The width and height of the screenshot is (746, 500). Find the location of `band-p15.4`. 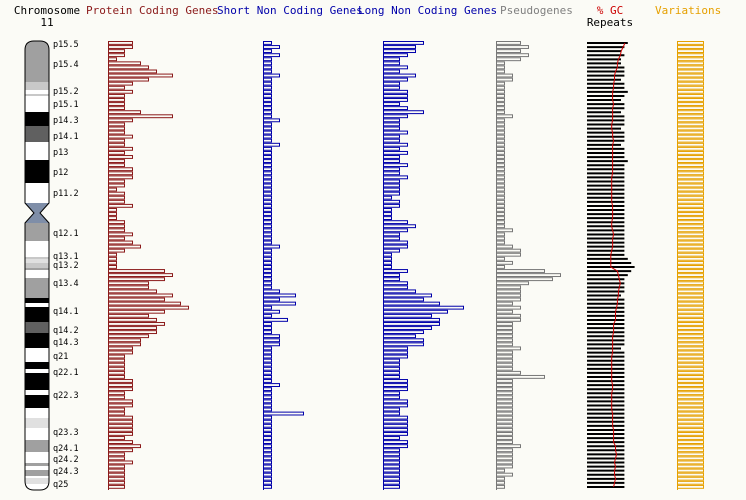

band-p15.4 is located at coordinates (37, 67).